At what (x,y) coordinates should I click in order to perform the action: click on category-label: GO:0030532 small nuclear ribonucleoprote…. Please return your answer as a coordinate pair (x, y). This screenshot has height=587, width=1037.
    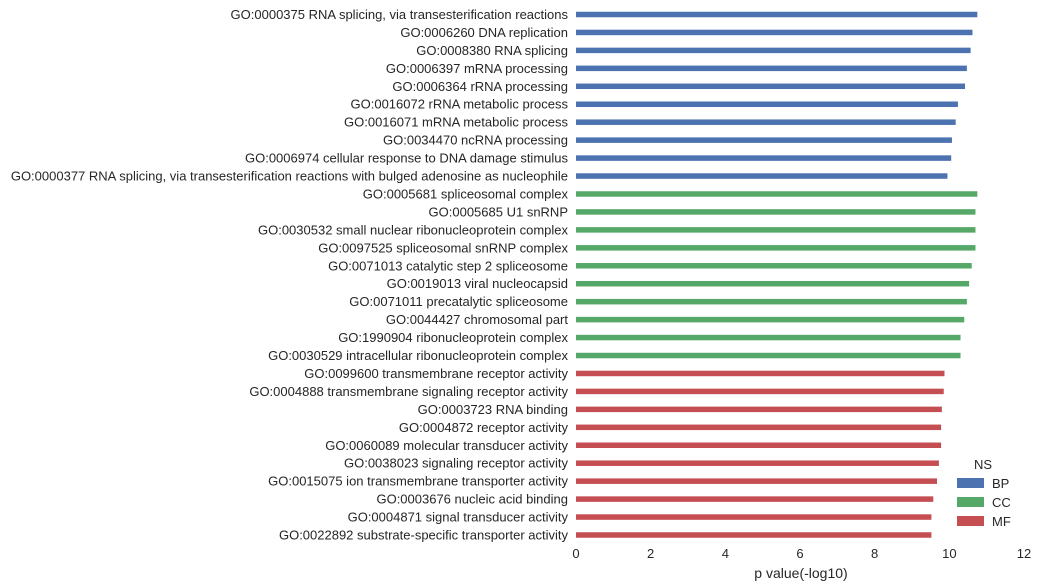
    Looking at the image, I should click on (413, 229).